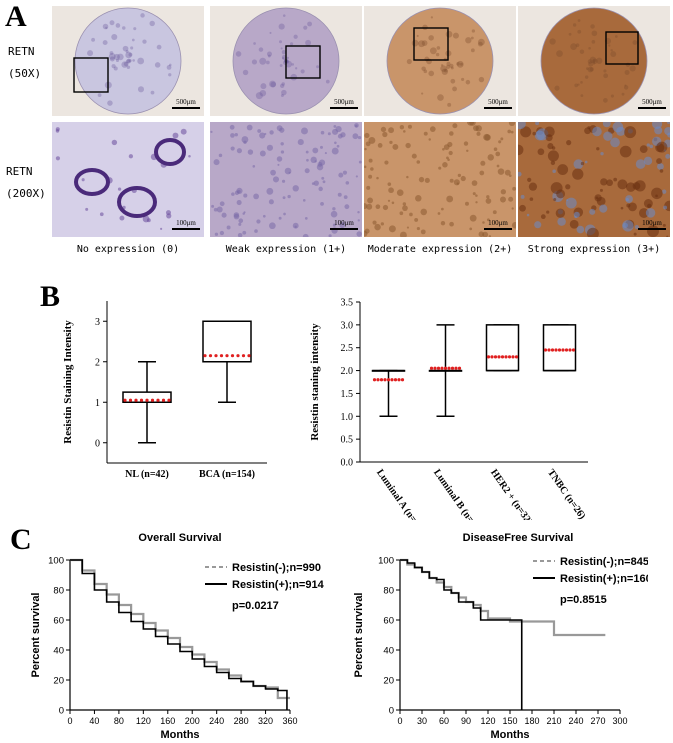  Describe the element at coordinates (16, 16) in the screenshot. I see `panel-a-label: A` at that location.